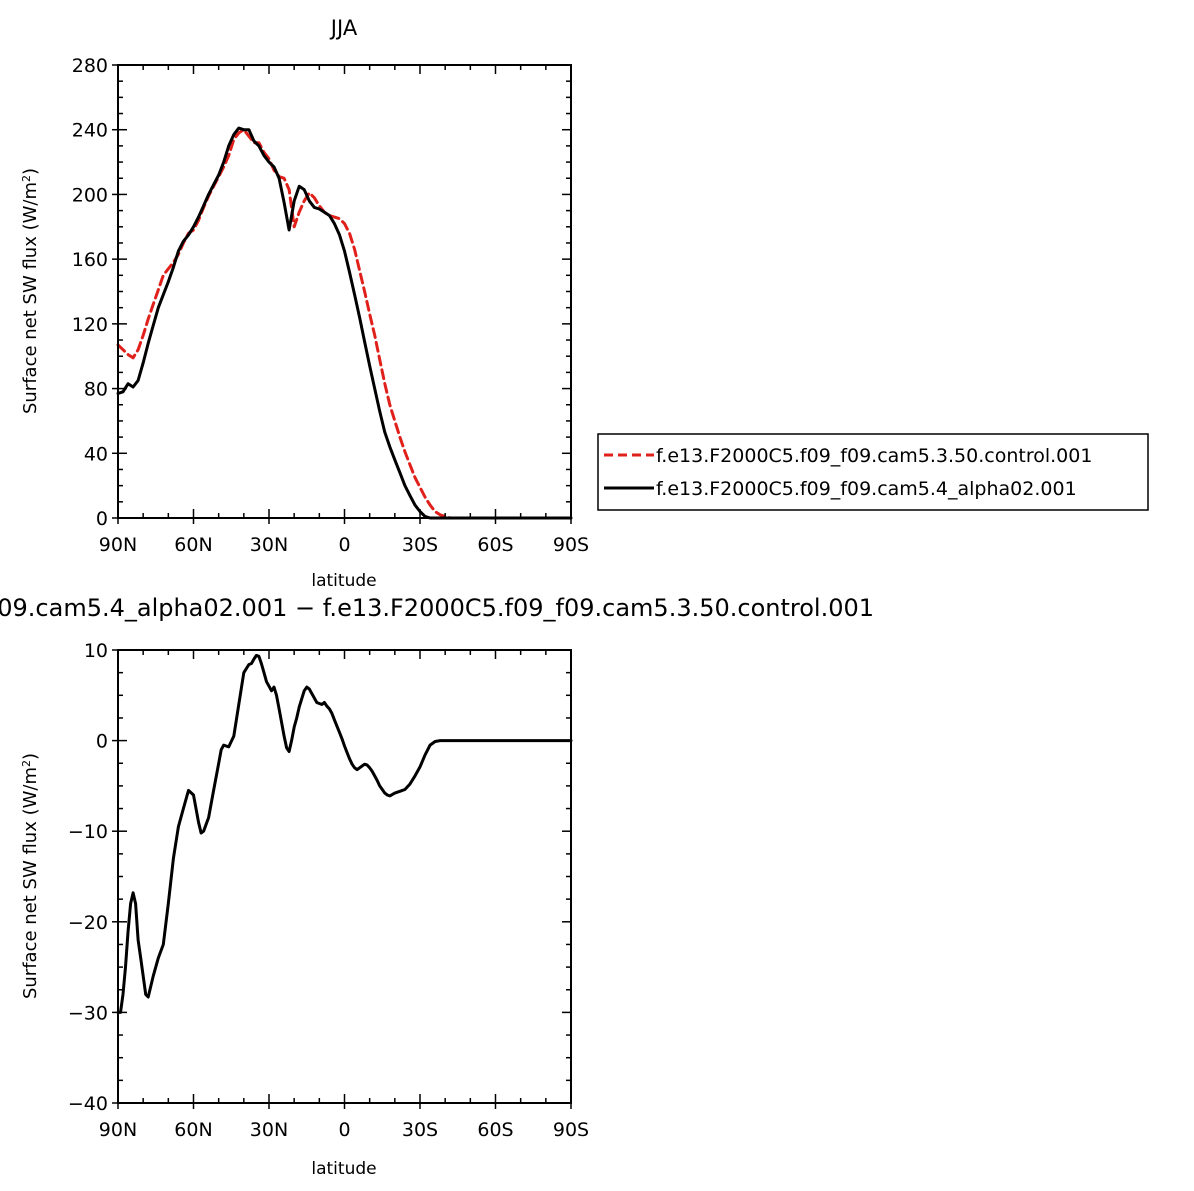 This screenshot has width=1194, height=1191. Describe the element at coordinates (102, 519) in the screenshot. I see `top-ytick-label: 0` at that location.